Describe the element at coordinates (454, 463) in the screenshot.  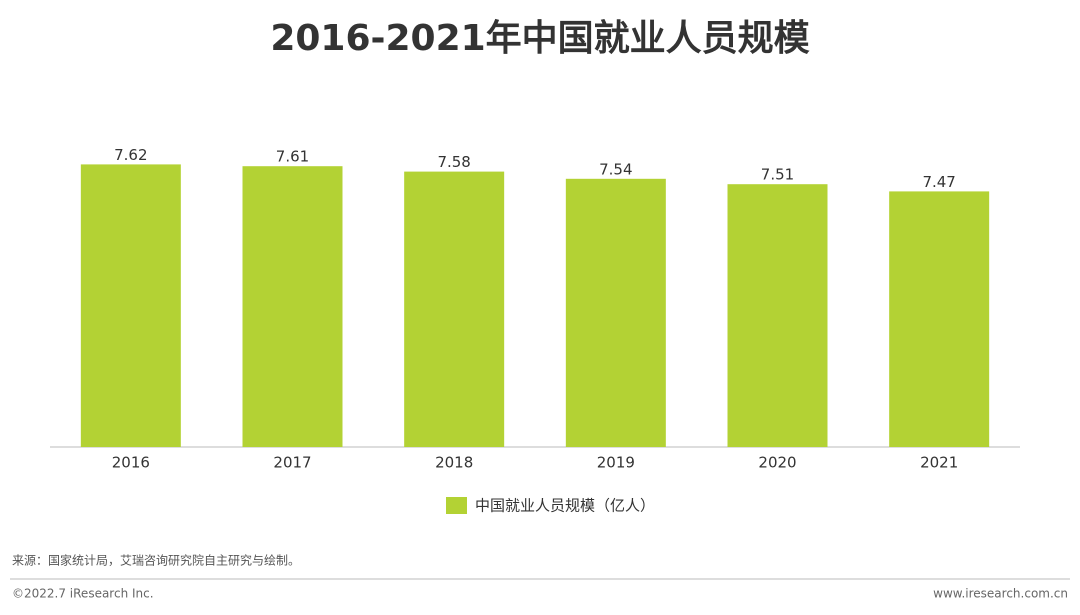
I see `x-tick-label: 2018` at that location.